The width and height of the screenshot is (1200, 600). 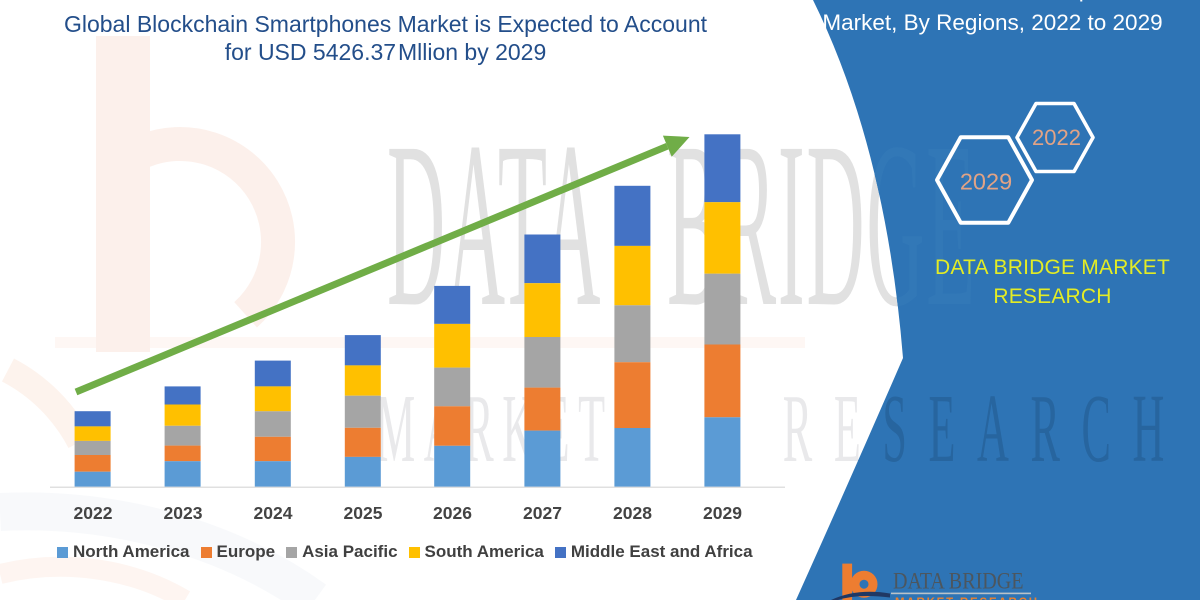 What do you see at coordinates (958, 582) in the screenshot?
I see `svg-text: DATA BRIDGE` at bounding box center [958, 582].